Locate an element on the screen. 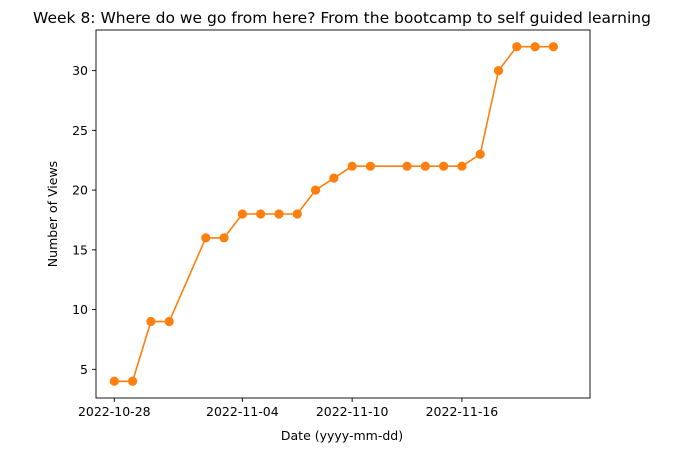 Image resolution: width=683 pixels, height=453 pixels. y-axis: 5 10 15 20 25 30 is located at coordinates (84, 220).